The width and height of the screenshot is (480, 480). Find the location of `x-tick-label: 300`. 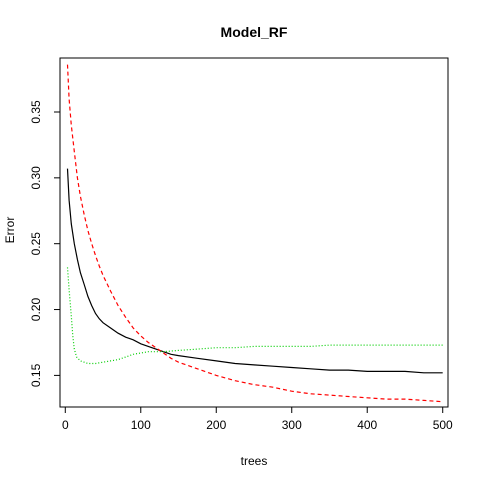

x-tick-label: 300 is located at coordinates (292, 425).